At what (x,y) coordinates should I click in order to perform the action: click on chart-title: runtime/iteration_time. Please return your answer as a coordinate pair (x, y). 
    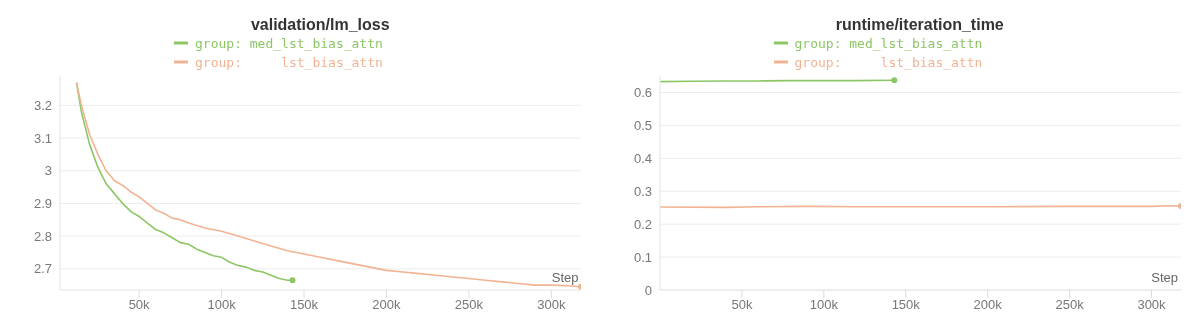
    Looking at the image, I should click on (919, 24).